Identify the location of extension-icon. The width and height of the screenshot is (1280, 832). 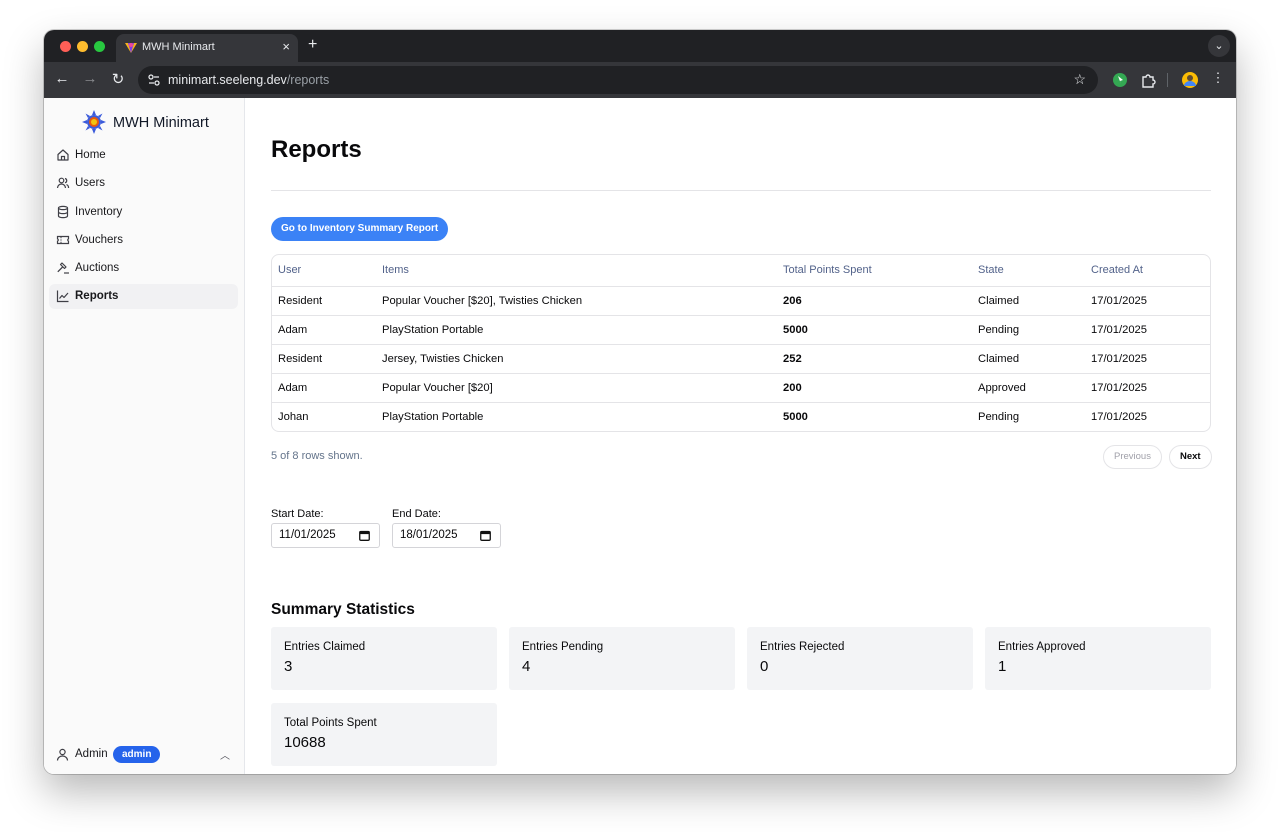
(1120, 80).